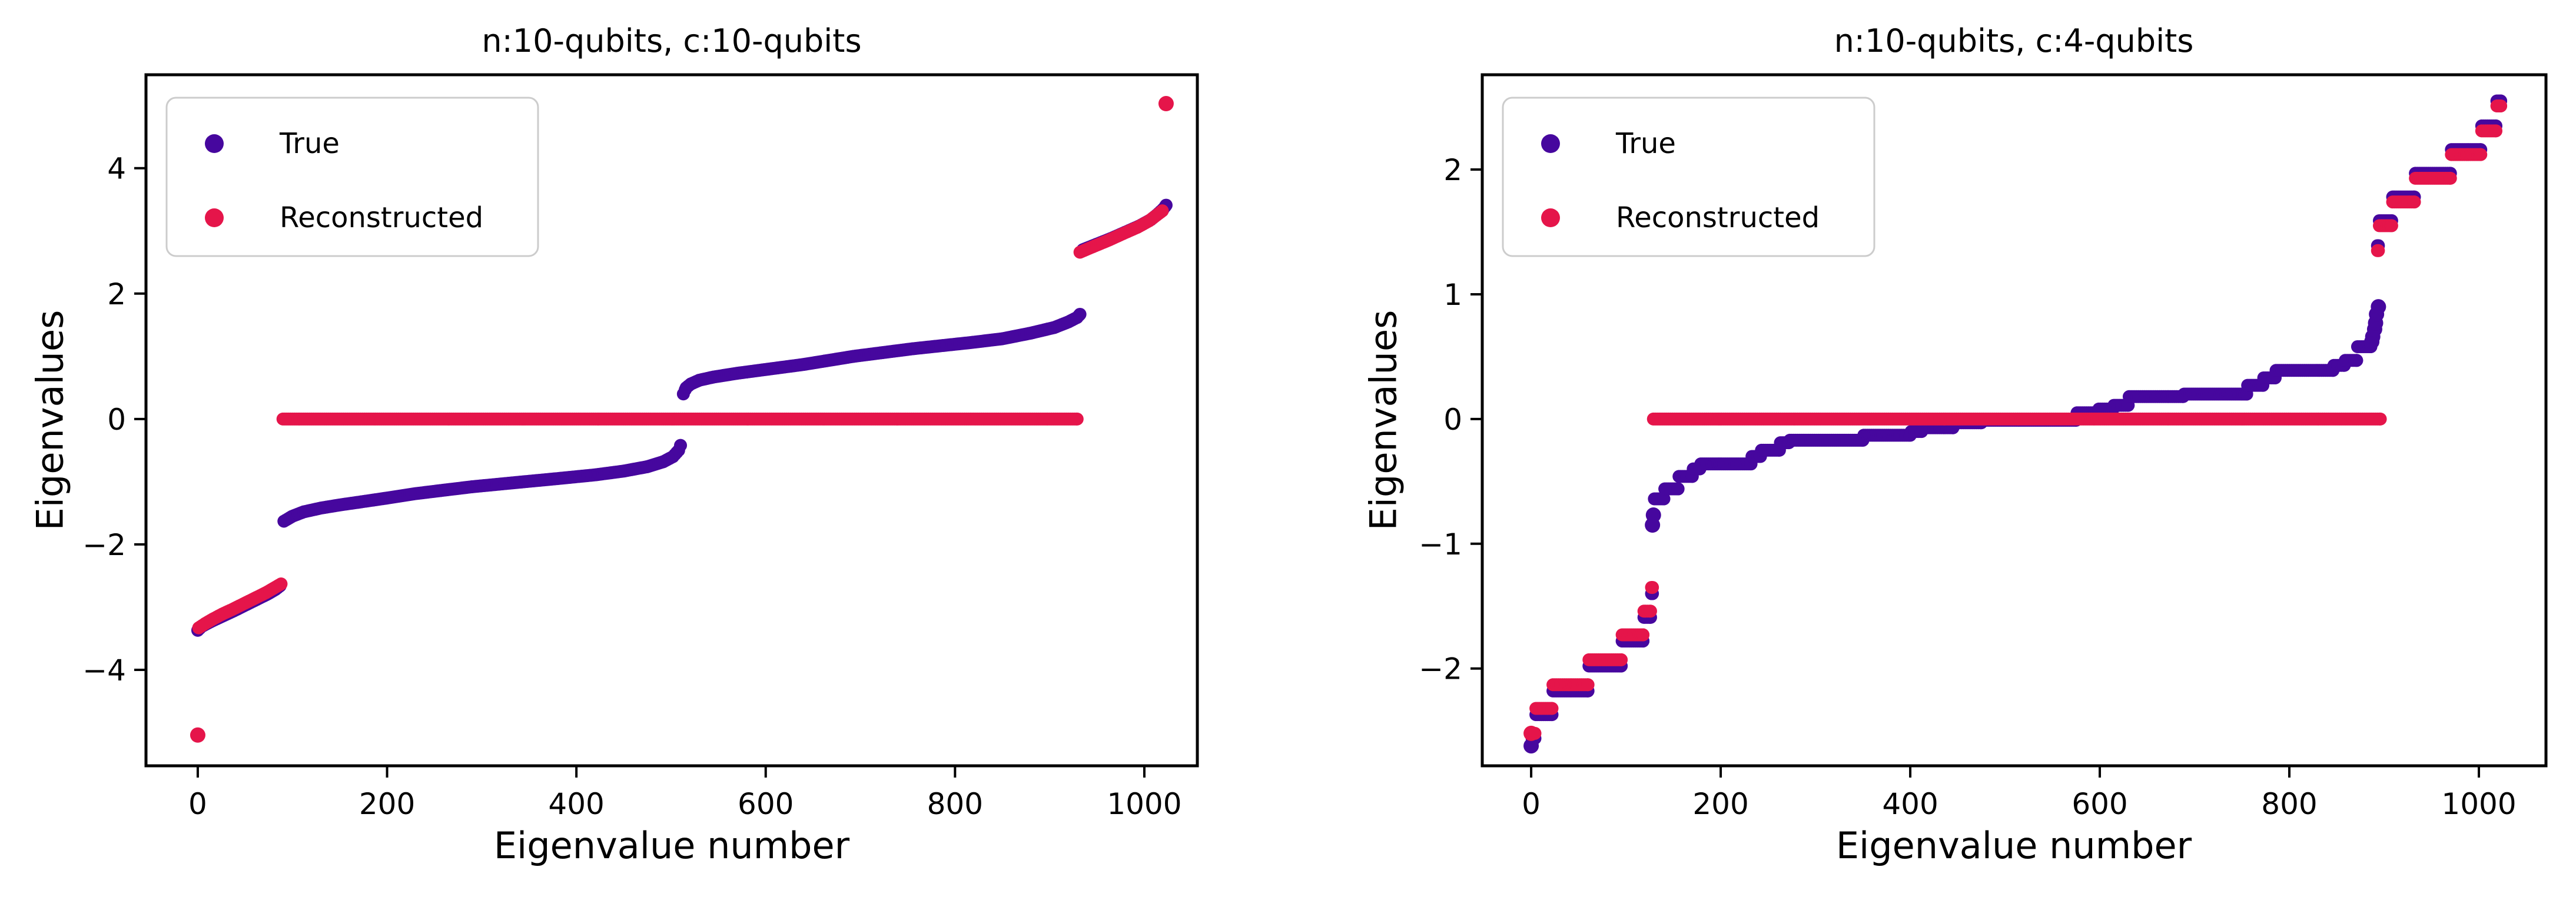 Image resolution: width=2576 pixels, height=900 pixels. What do you see at coordinates (310, 143) in the screenshot?
I see `plot1-legend-label-true: True` at bounding box center [310, 143].